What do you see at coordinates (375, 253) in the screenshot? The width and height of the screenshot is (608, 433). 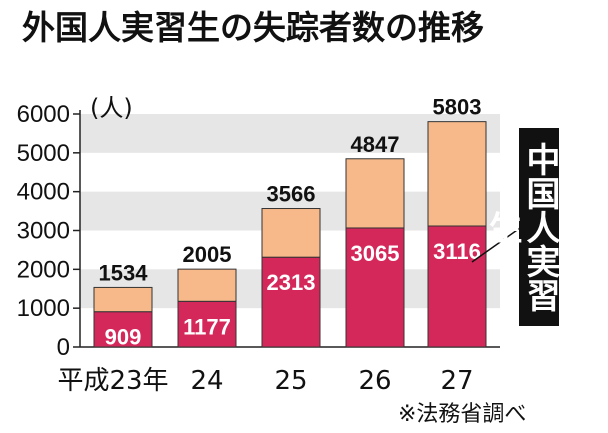 I see `data-label-china: 3065` at bounding box center [375, 253].